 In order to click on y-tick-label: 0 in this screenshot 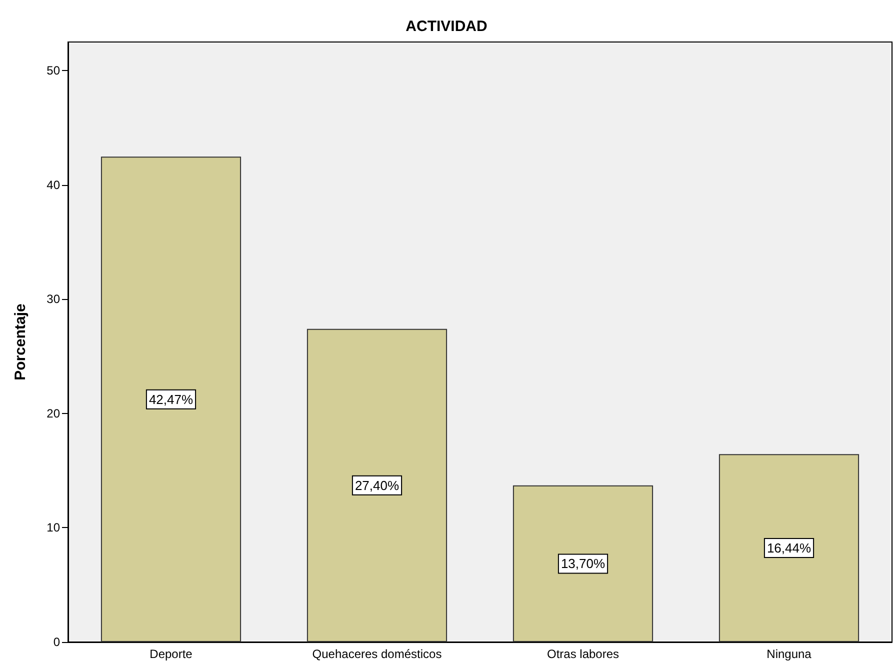, I will do `click(56, 642)`.